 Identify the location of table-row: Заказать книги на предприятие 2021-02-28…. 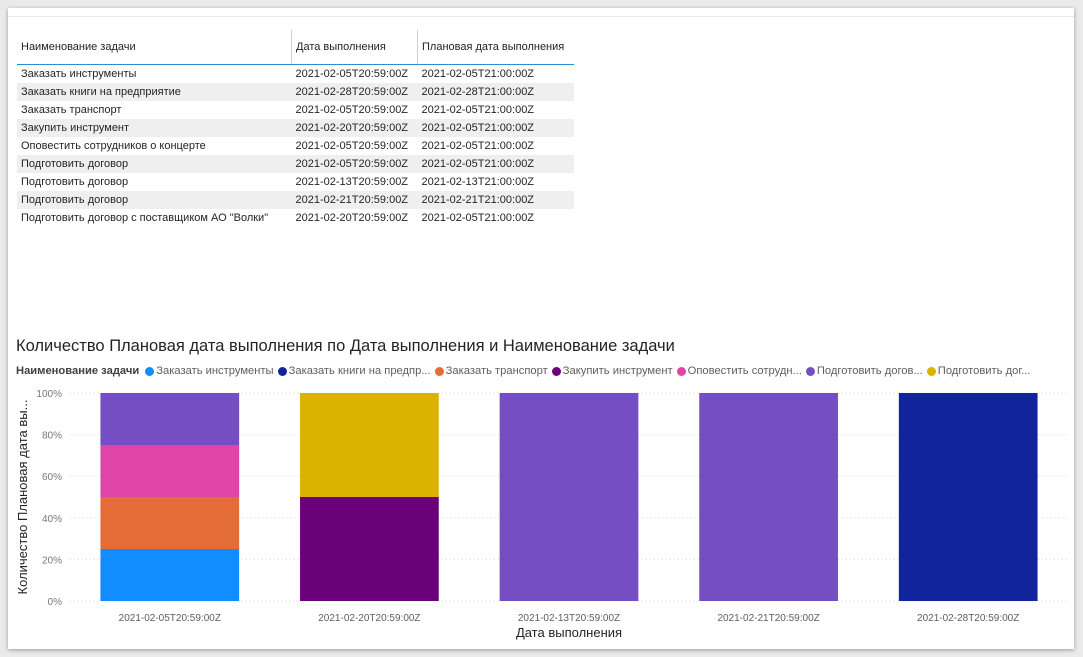
(295, 92).